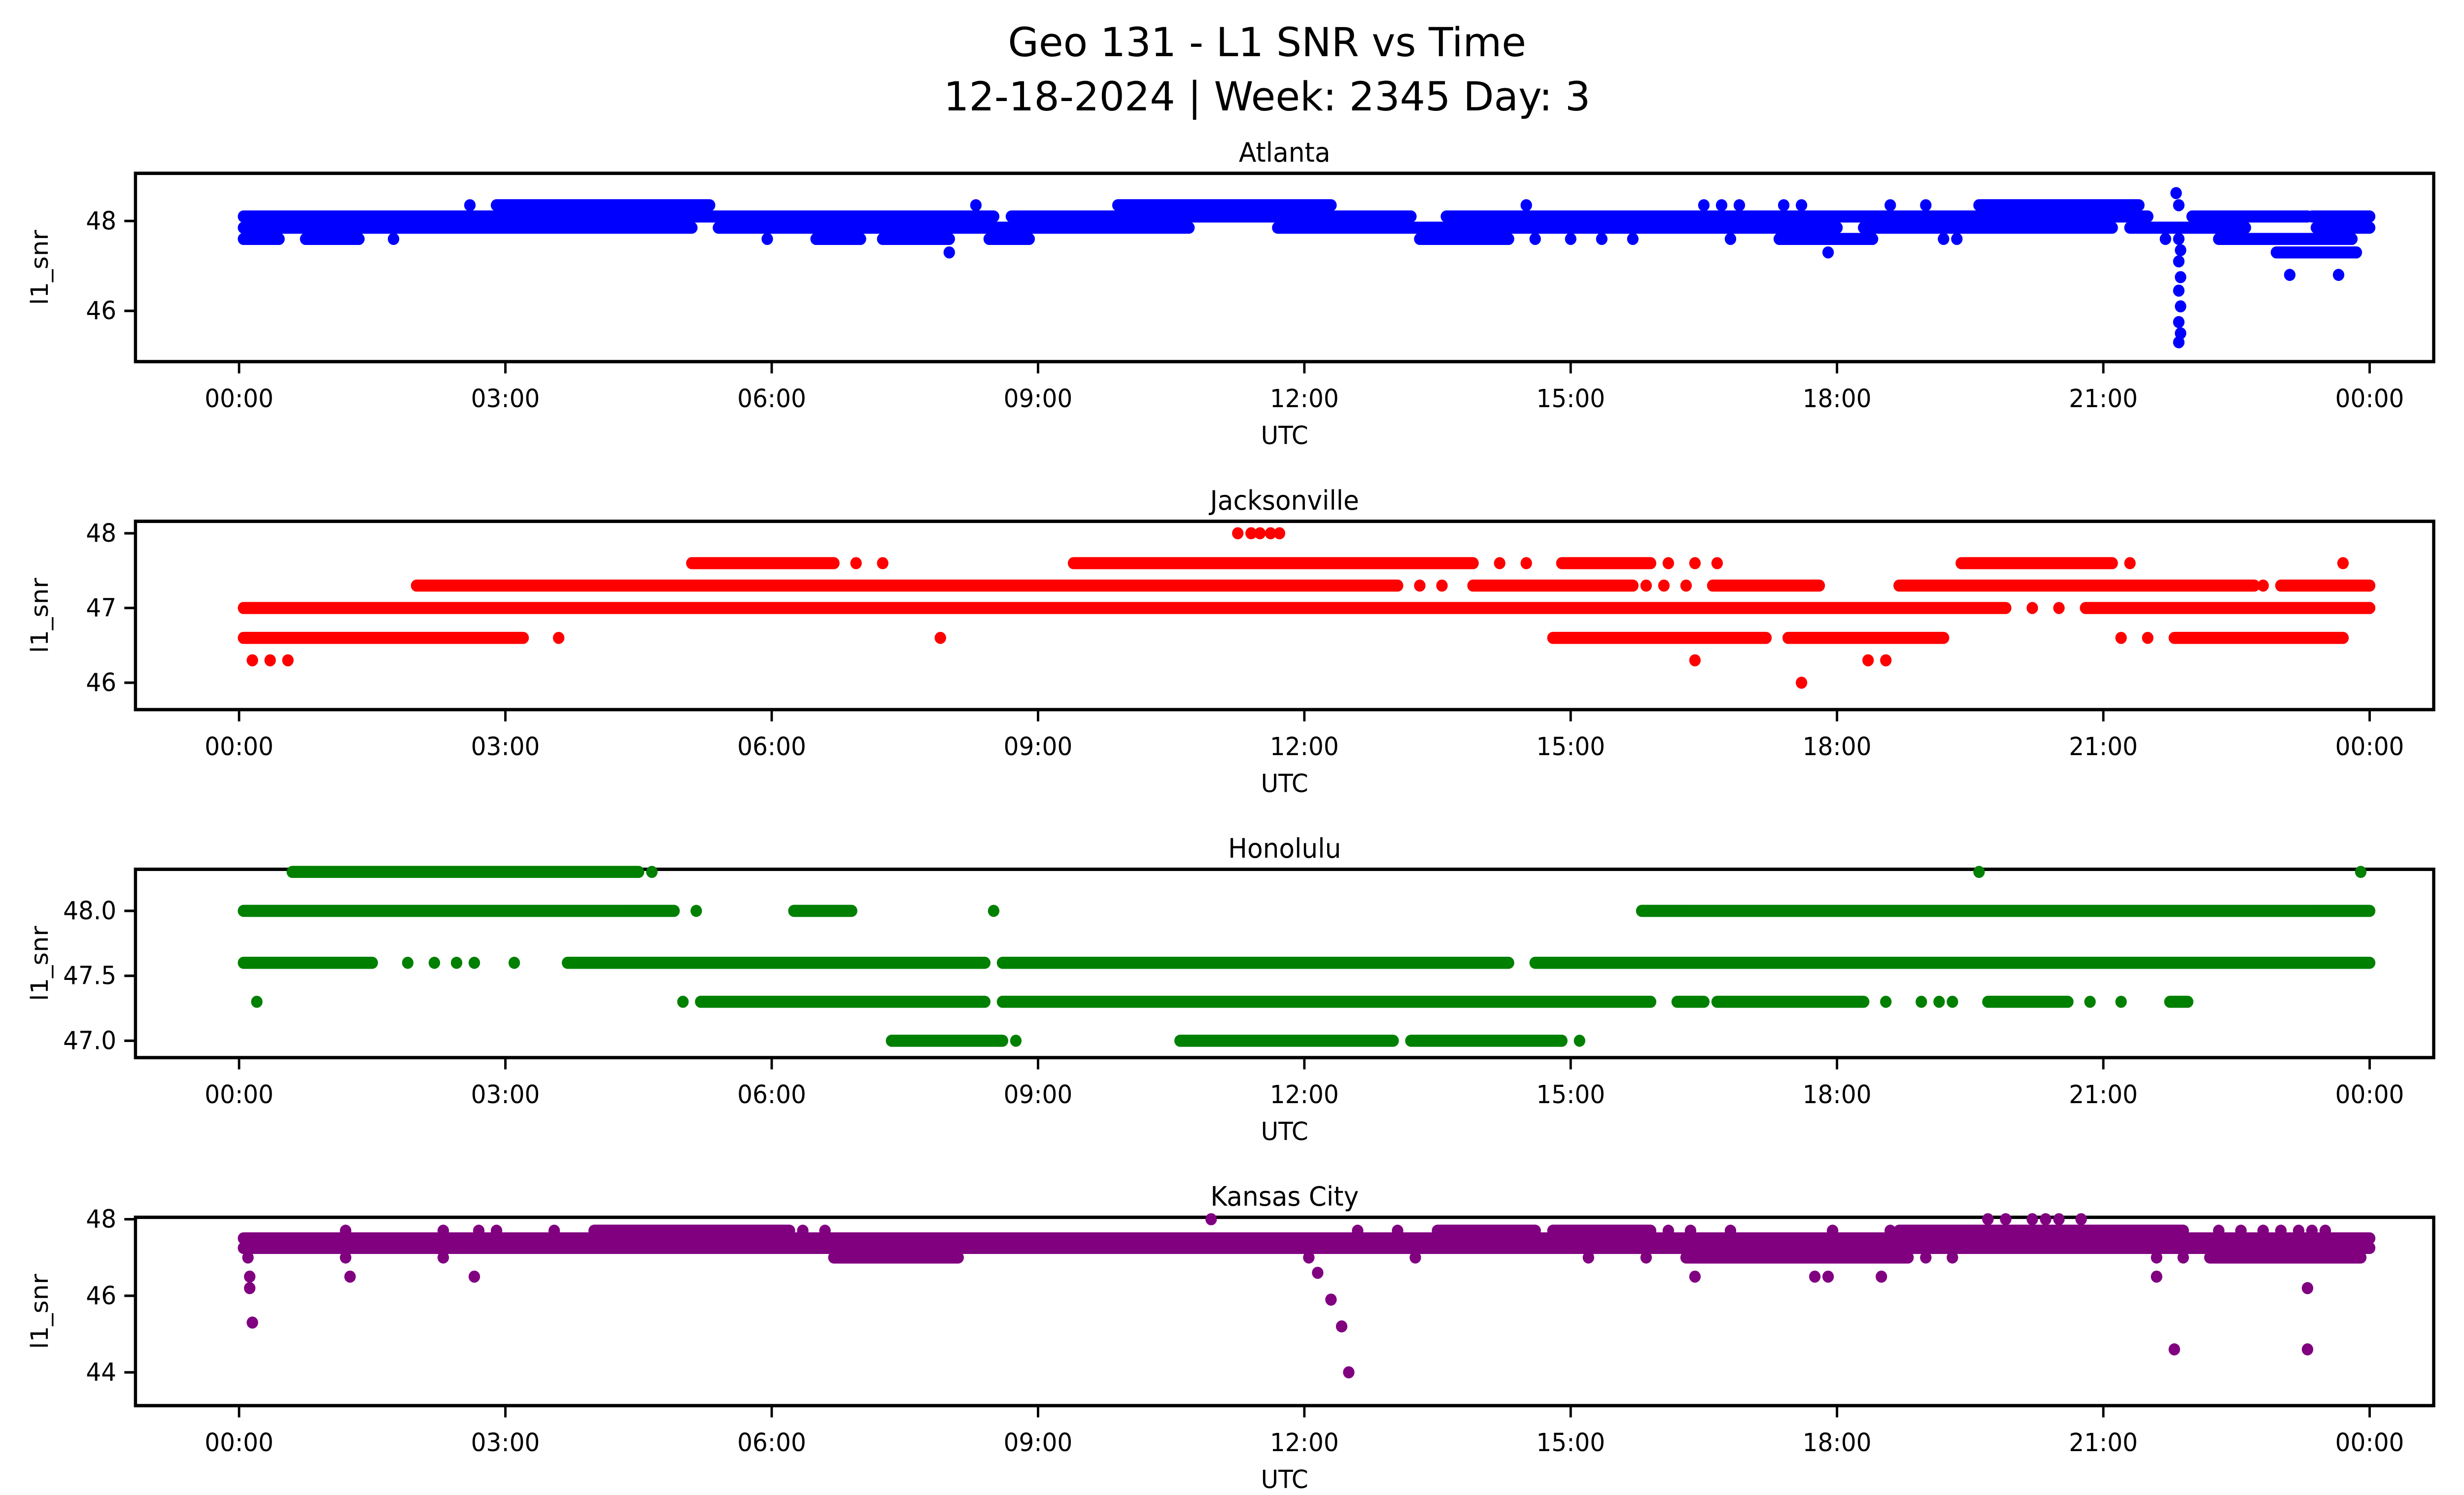  Describe the element at coordinates (1267, 97) in the screenshot. I see `figure-title-line2: 12-18-2024 | Week: 2345 Day: 3` at that location.